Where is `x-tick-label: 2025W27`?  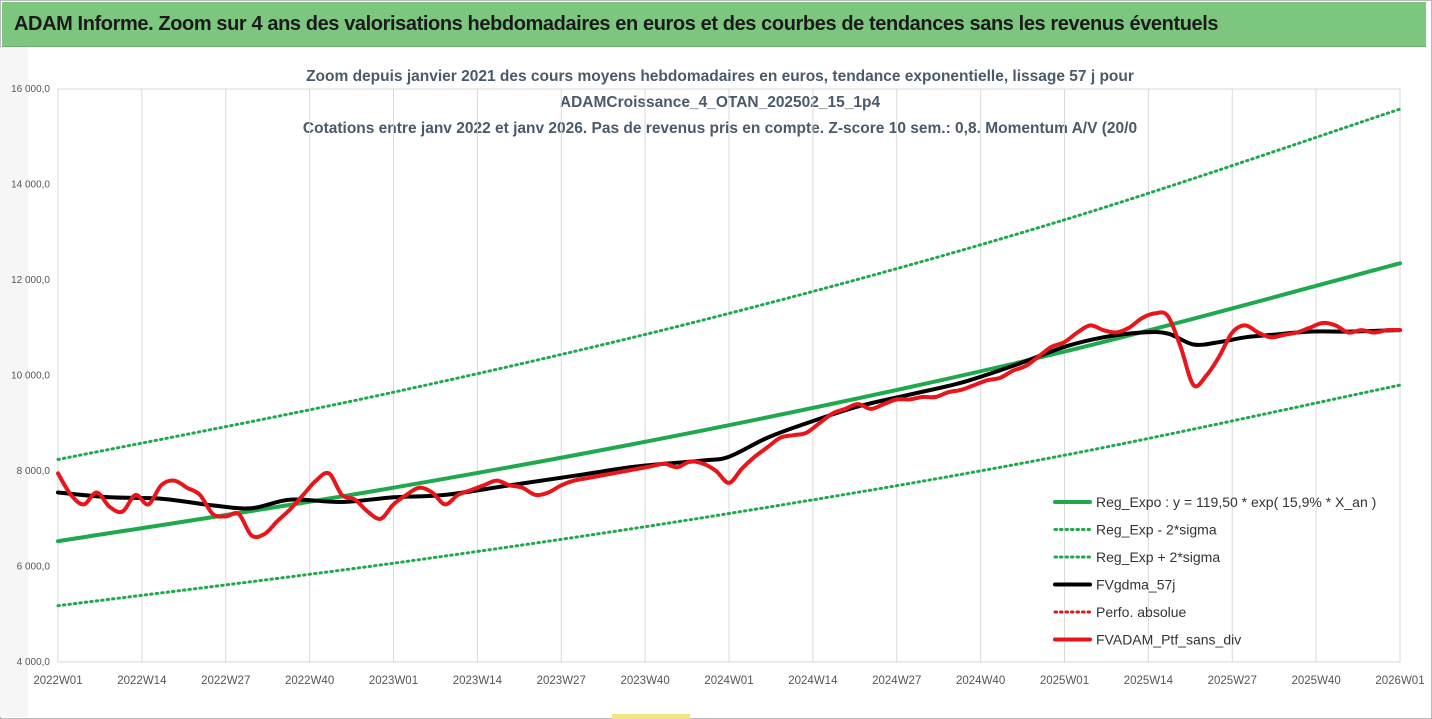
x-tick-label: 2025W27 is located at coordinates (1232, 681).